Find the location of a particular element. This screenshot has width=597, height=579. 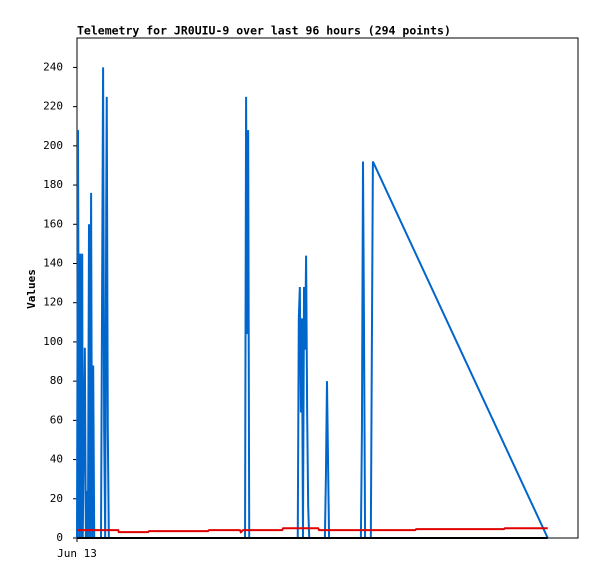

y-tick-label: 160 is located at coordinates (53, 223).